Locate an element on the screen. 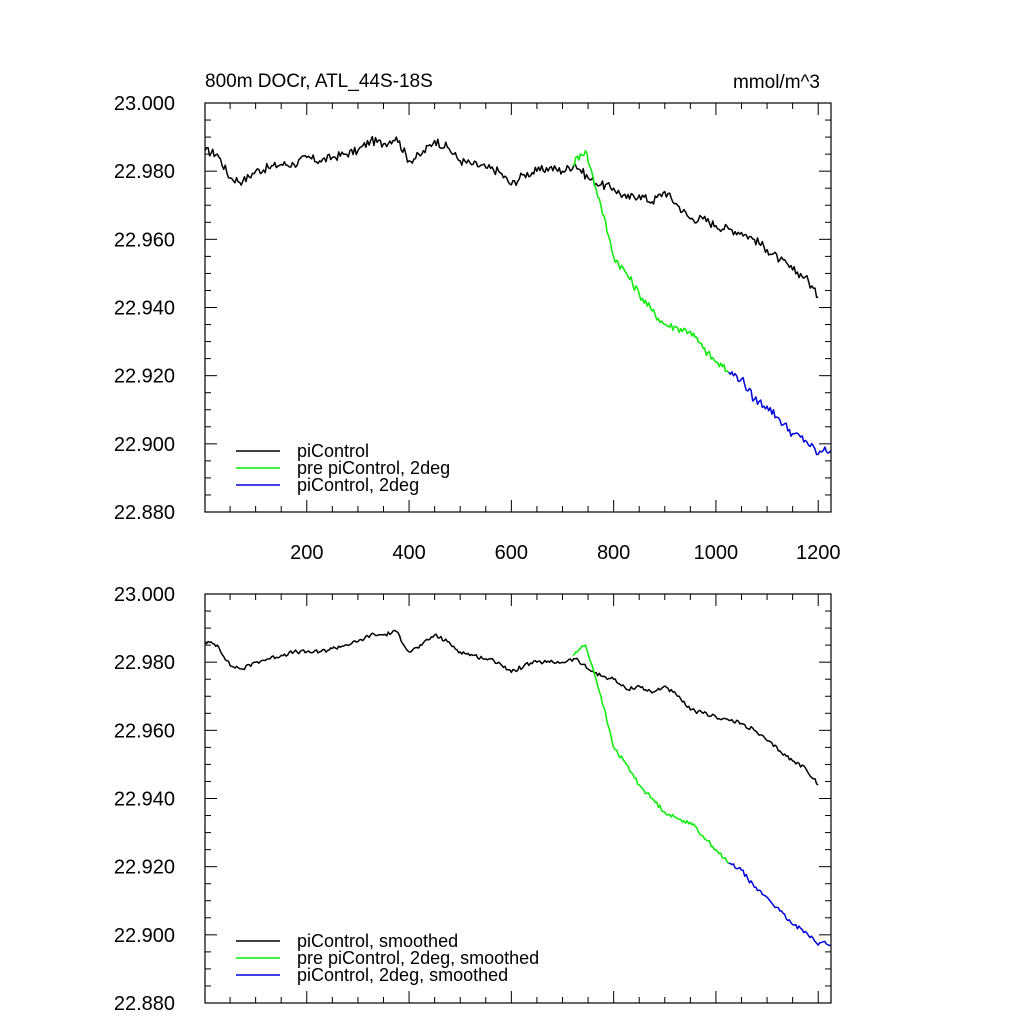 The height and width of the screenshot is (1024, 1024). x-tick-label: 200 is located at coordinates (306, 553).